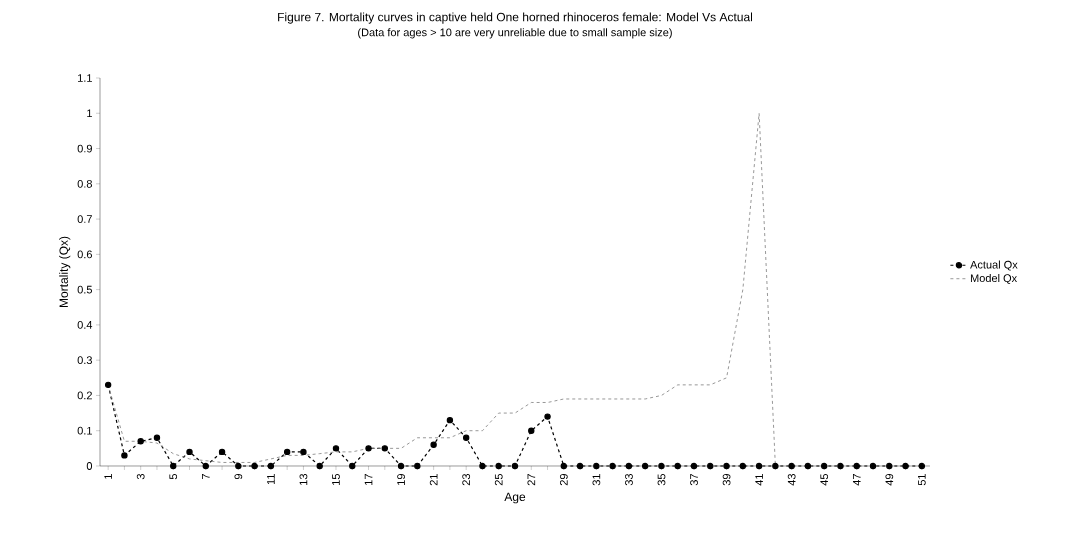  I want to click on y-tick-label: 0.9, so click(84, 148).